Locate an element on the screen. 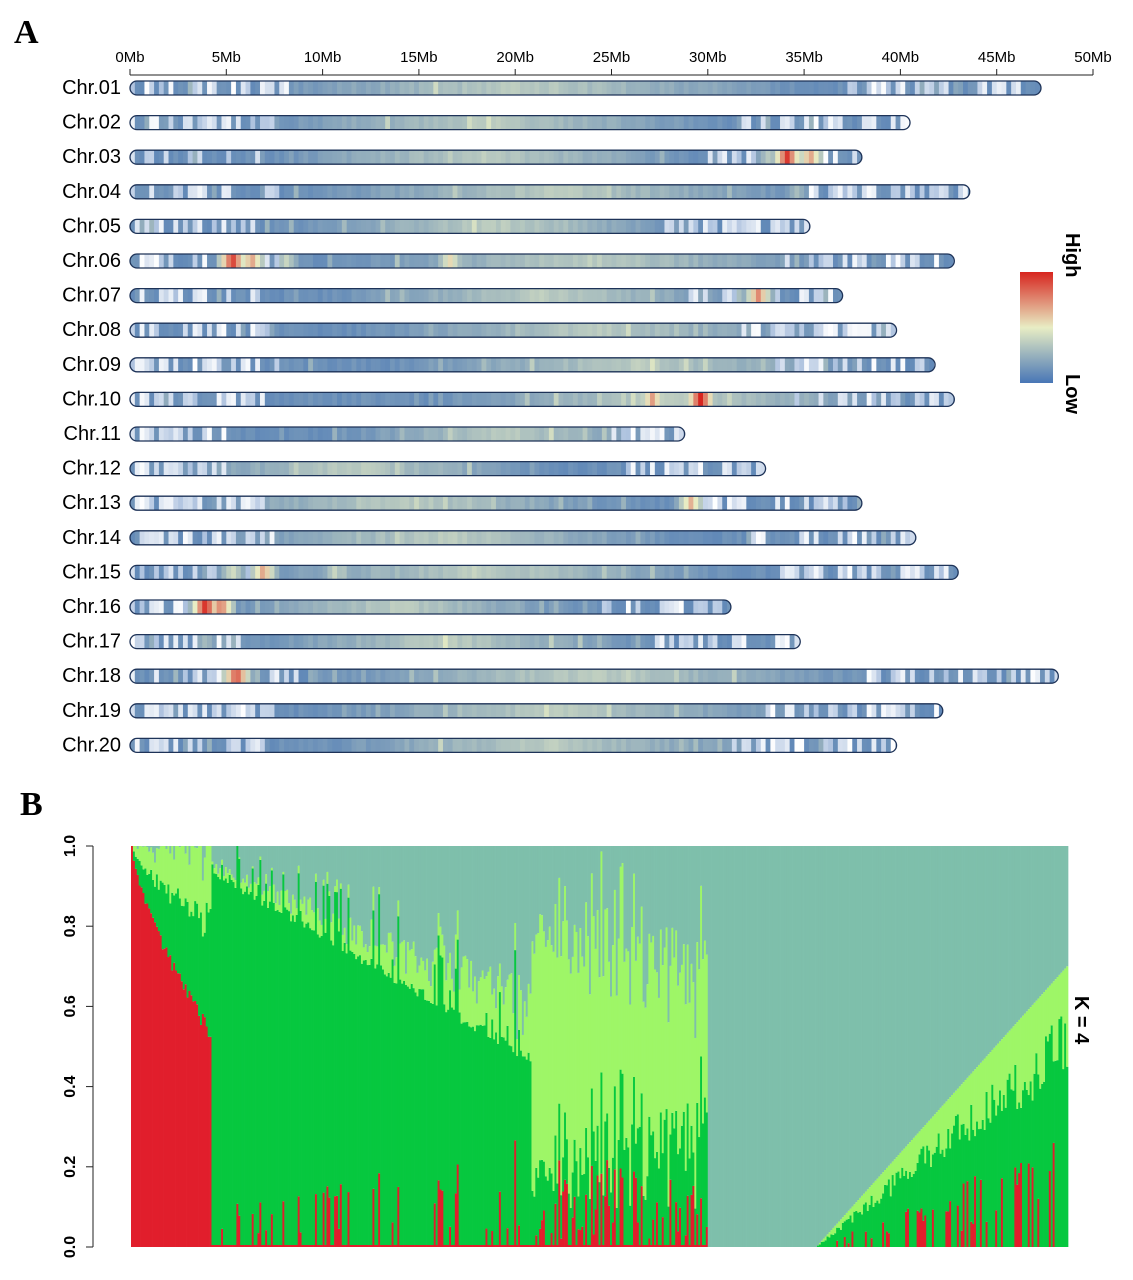  chromosome-label: Chr.11 is located at coordinates (92, 434).